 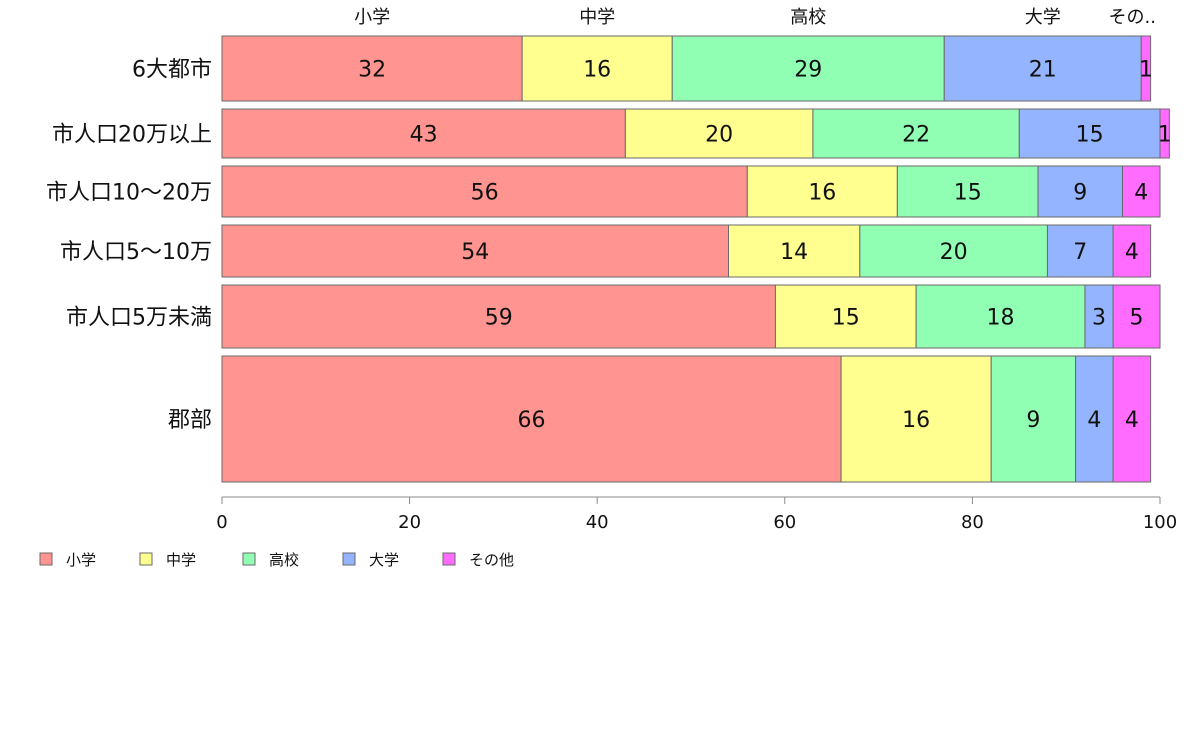 I want to click on top-series-label: 大学, so click(x=1043, y=17).